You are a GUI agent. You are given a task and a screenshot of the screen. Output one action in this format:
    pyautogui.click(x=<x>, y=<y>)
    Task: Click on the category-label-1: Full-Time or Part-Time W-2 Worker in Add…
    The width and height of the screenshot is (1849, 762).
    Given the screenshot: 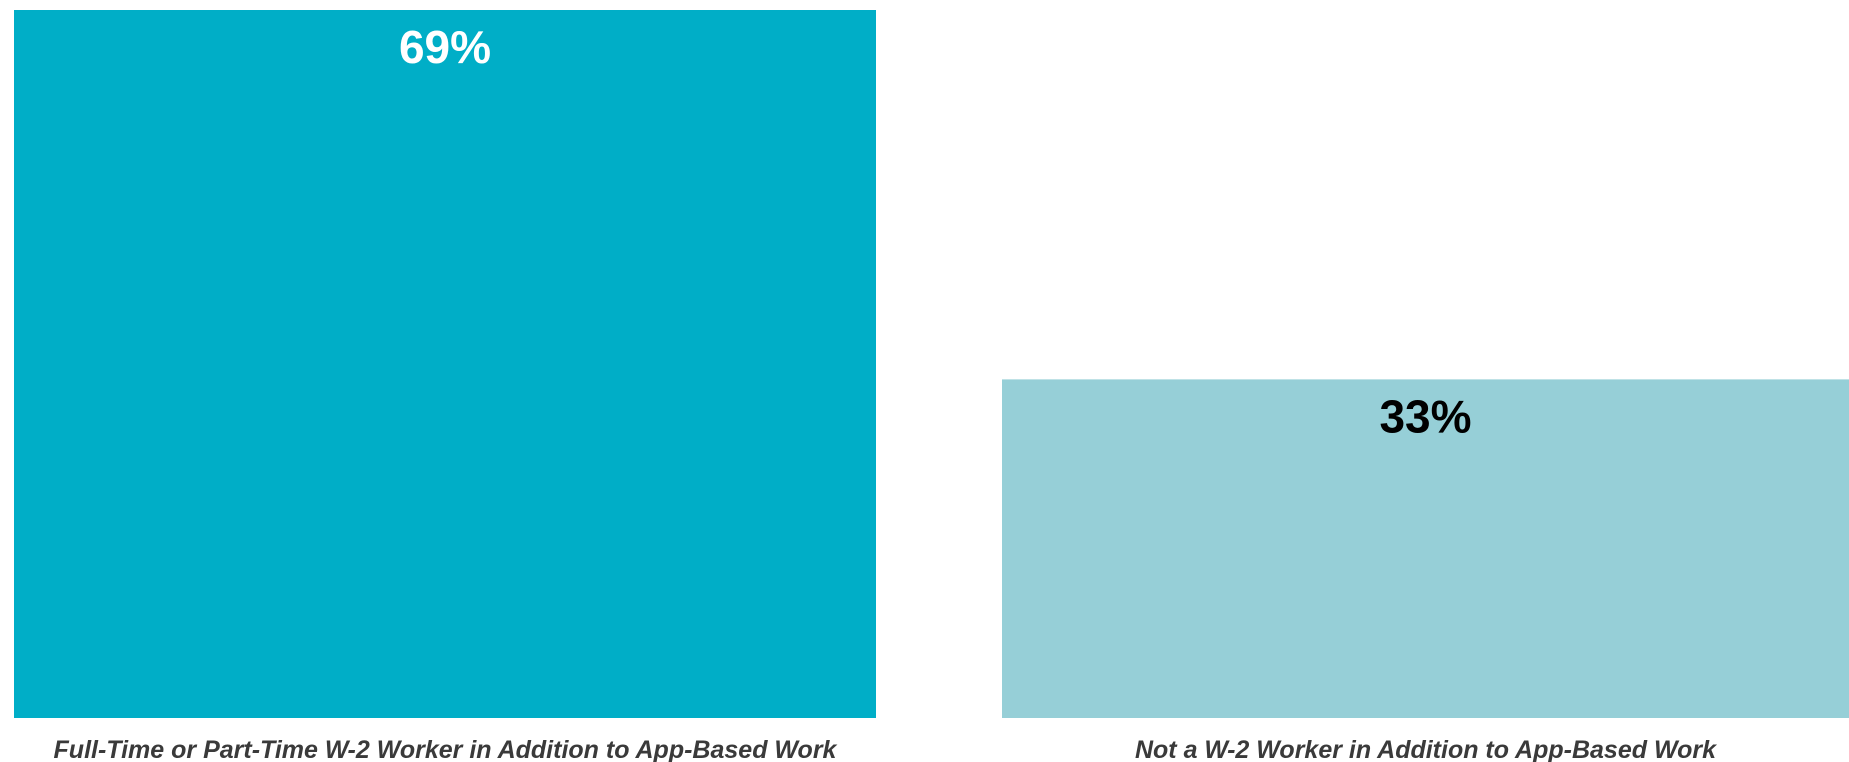 What is the action you would take?
    pyautogui.click(x=446, y=749)
    